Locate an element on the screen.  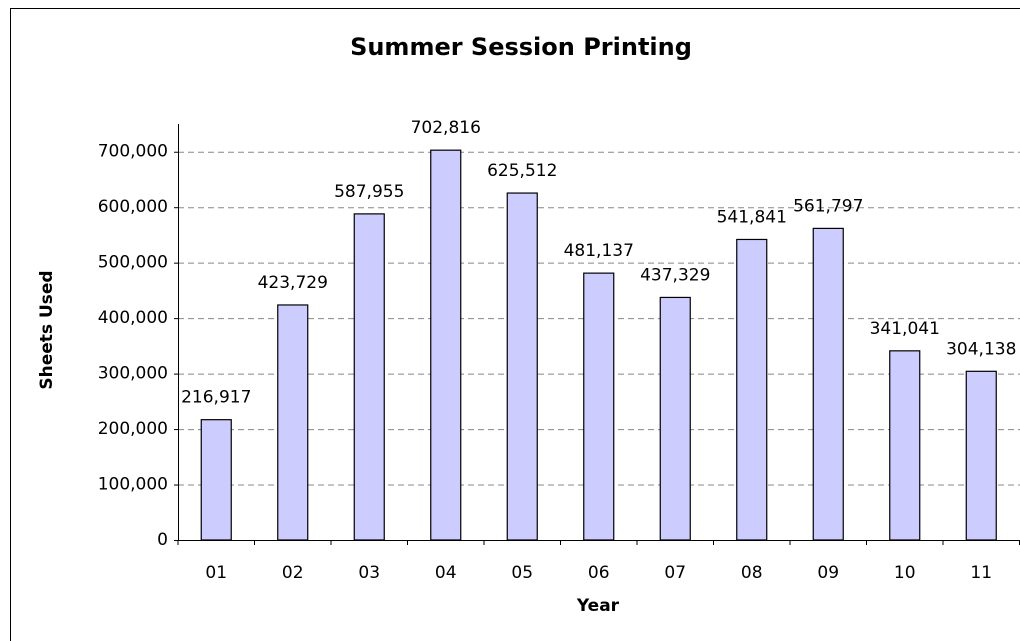
y-axis-label: Sheets Used is located at coordinates (47, 329).